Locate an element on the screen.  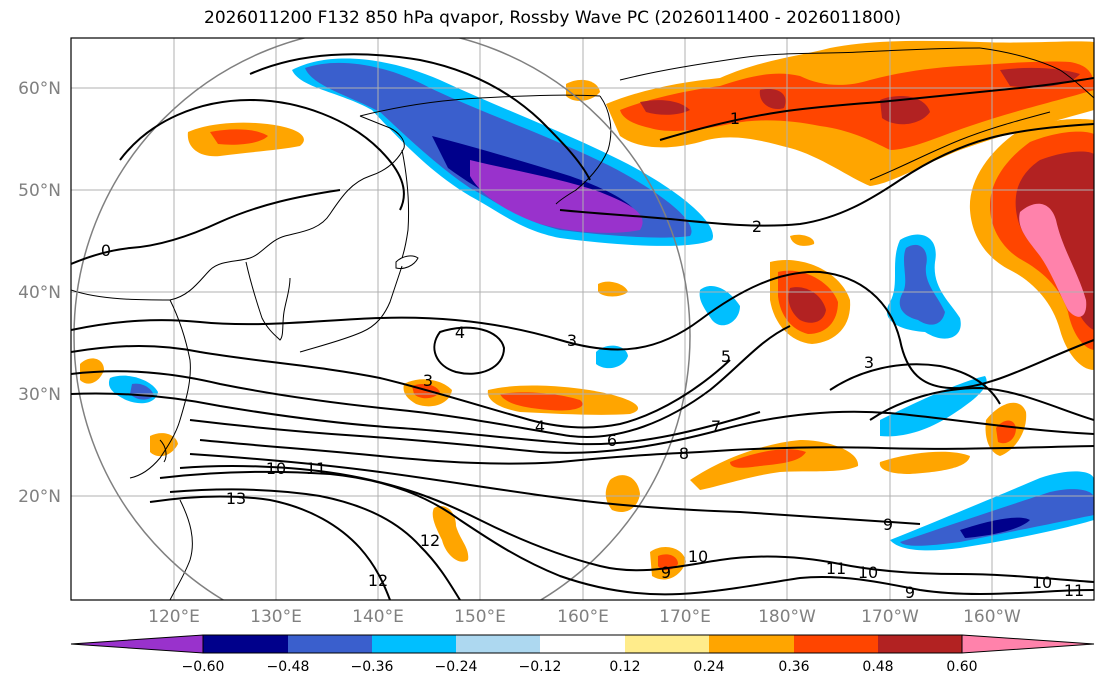
lat-label-60n: 60°N is located at coordinates (39, 89).